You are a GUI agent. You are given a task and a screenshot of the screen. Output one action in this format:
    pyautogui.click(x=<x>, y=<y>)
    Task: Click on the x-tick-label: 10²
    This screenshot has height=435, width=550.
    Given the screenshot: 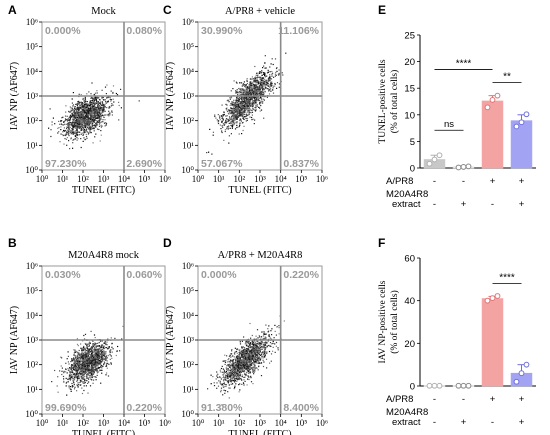 What is the action you would take?
    pyautogui.click(x=239, y=179)
    